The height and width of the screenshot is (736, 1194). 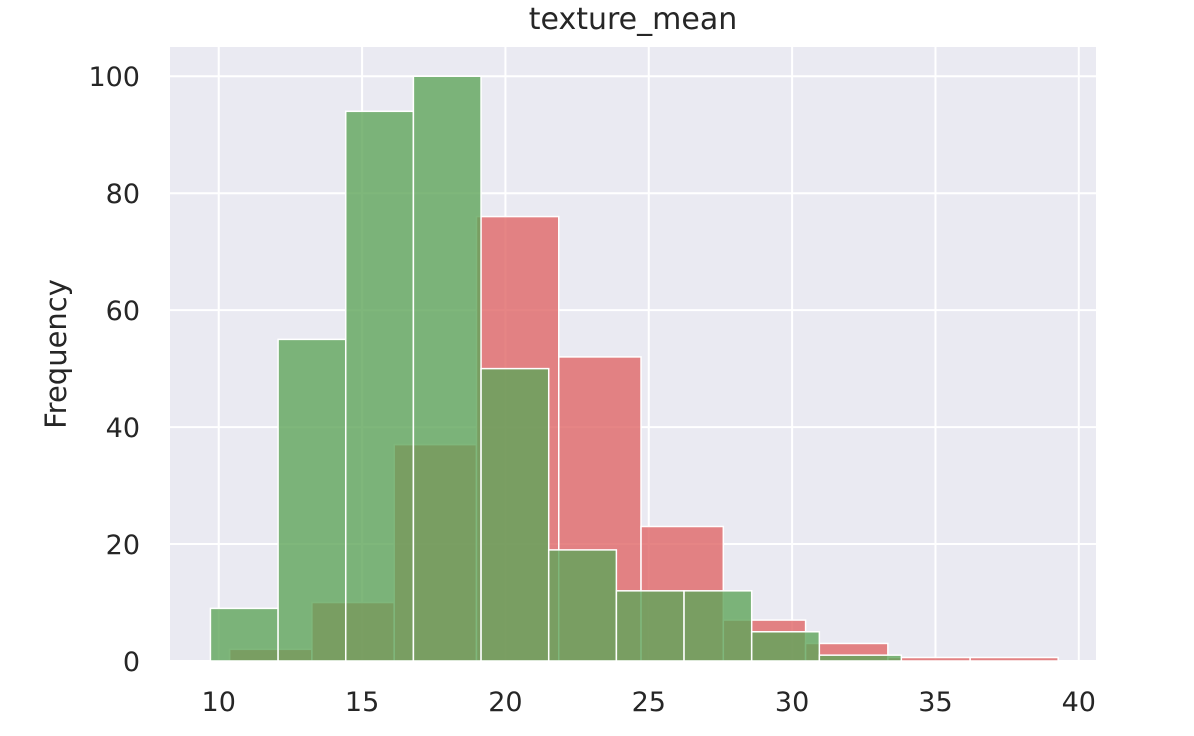 I want to click on x-tick-label: 20, so click(x=505, y=702).